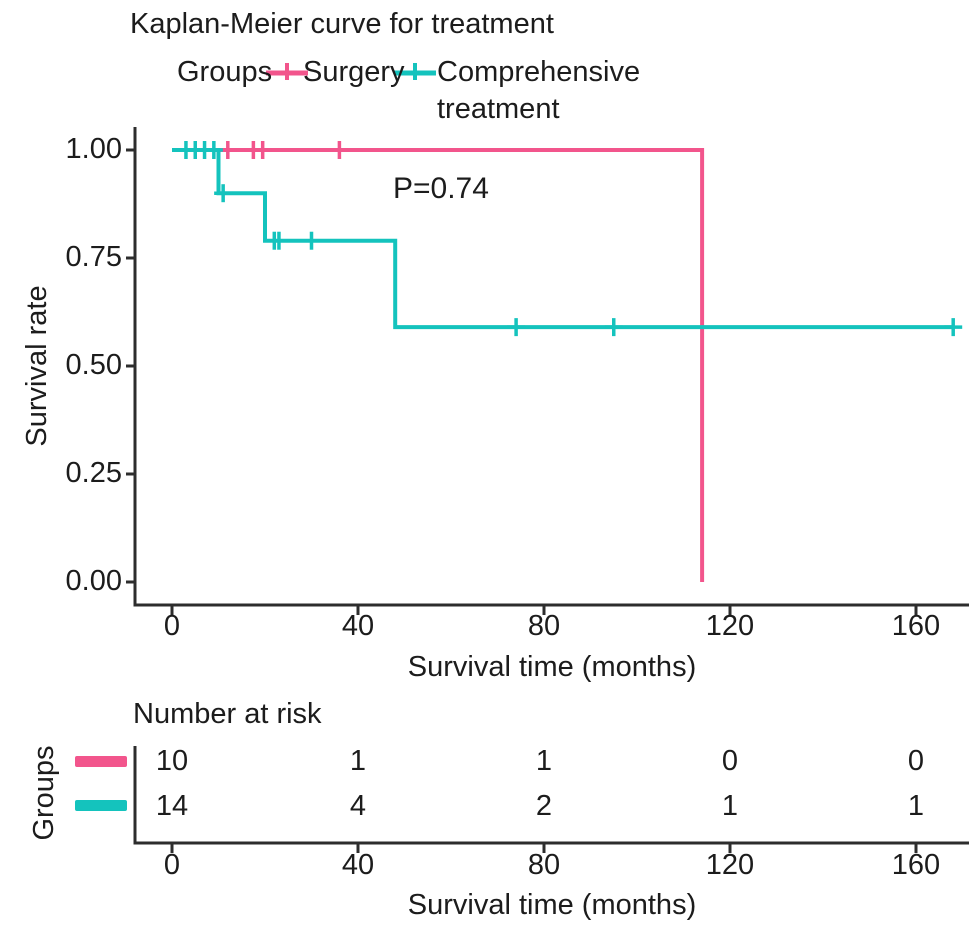 This screenshot has height=938, width=969. What do you see at coordinates (172, 761) in the screenshot?
I see `risk-count-surgery: 10` at bounding box center [172, 761].